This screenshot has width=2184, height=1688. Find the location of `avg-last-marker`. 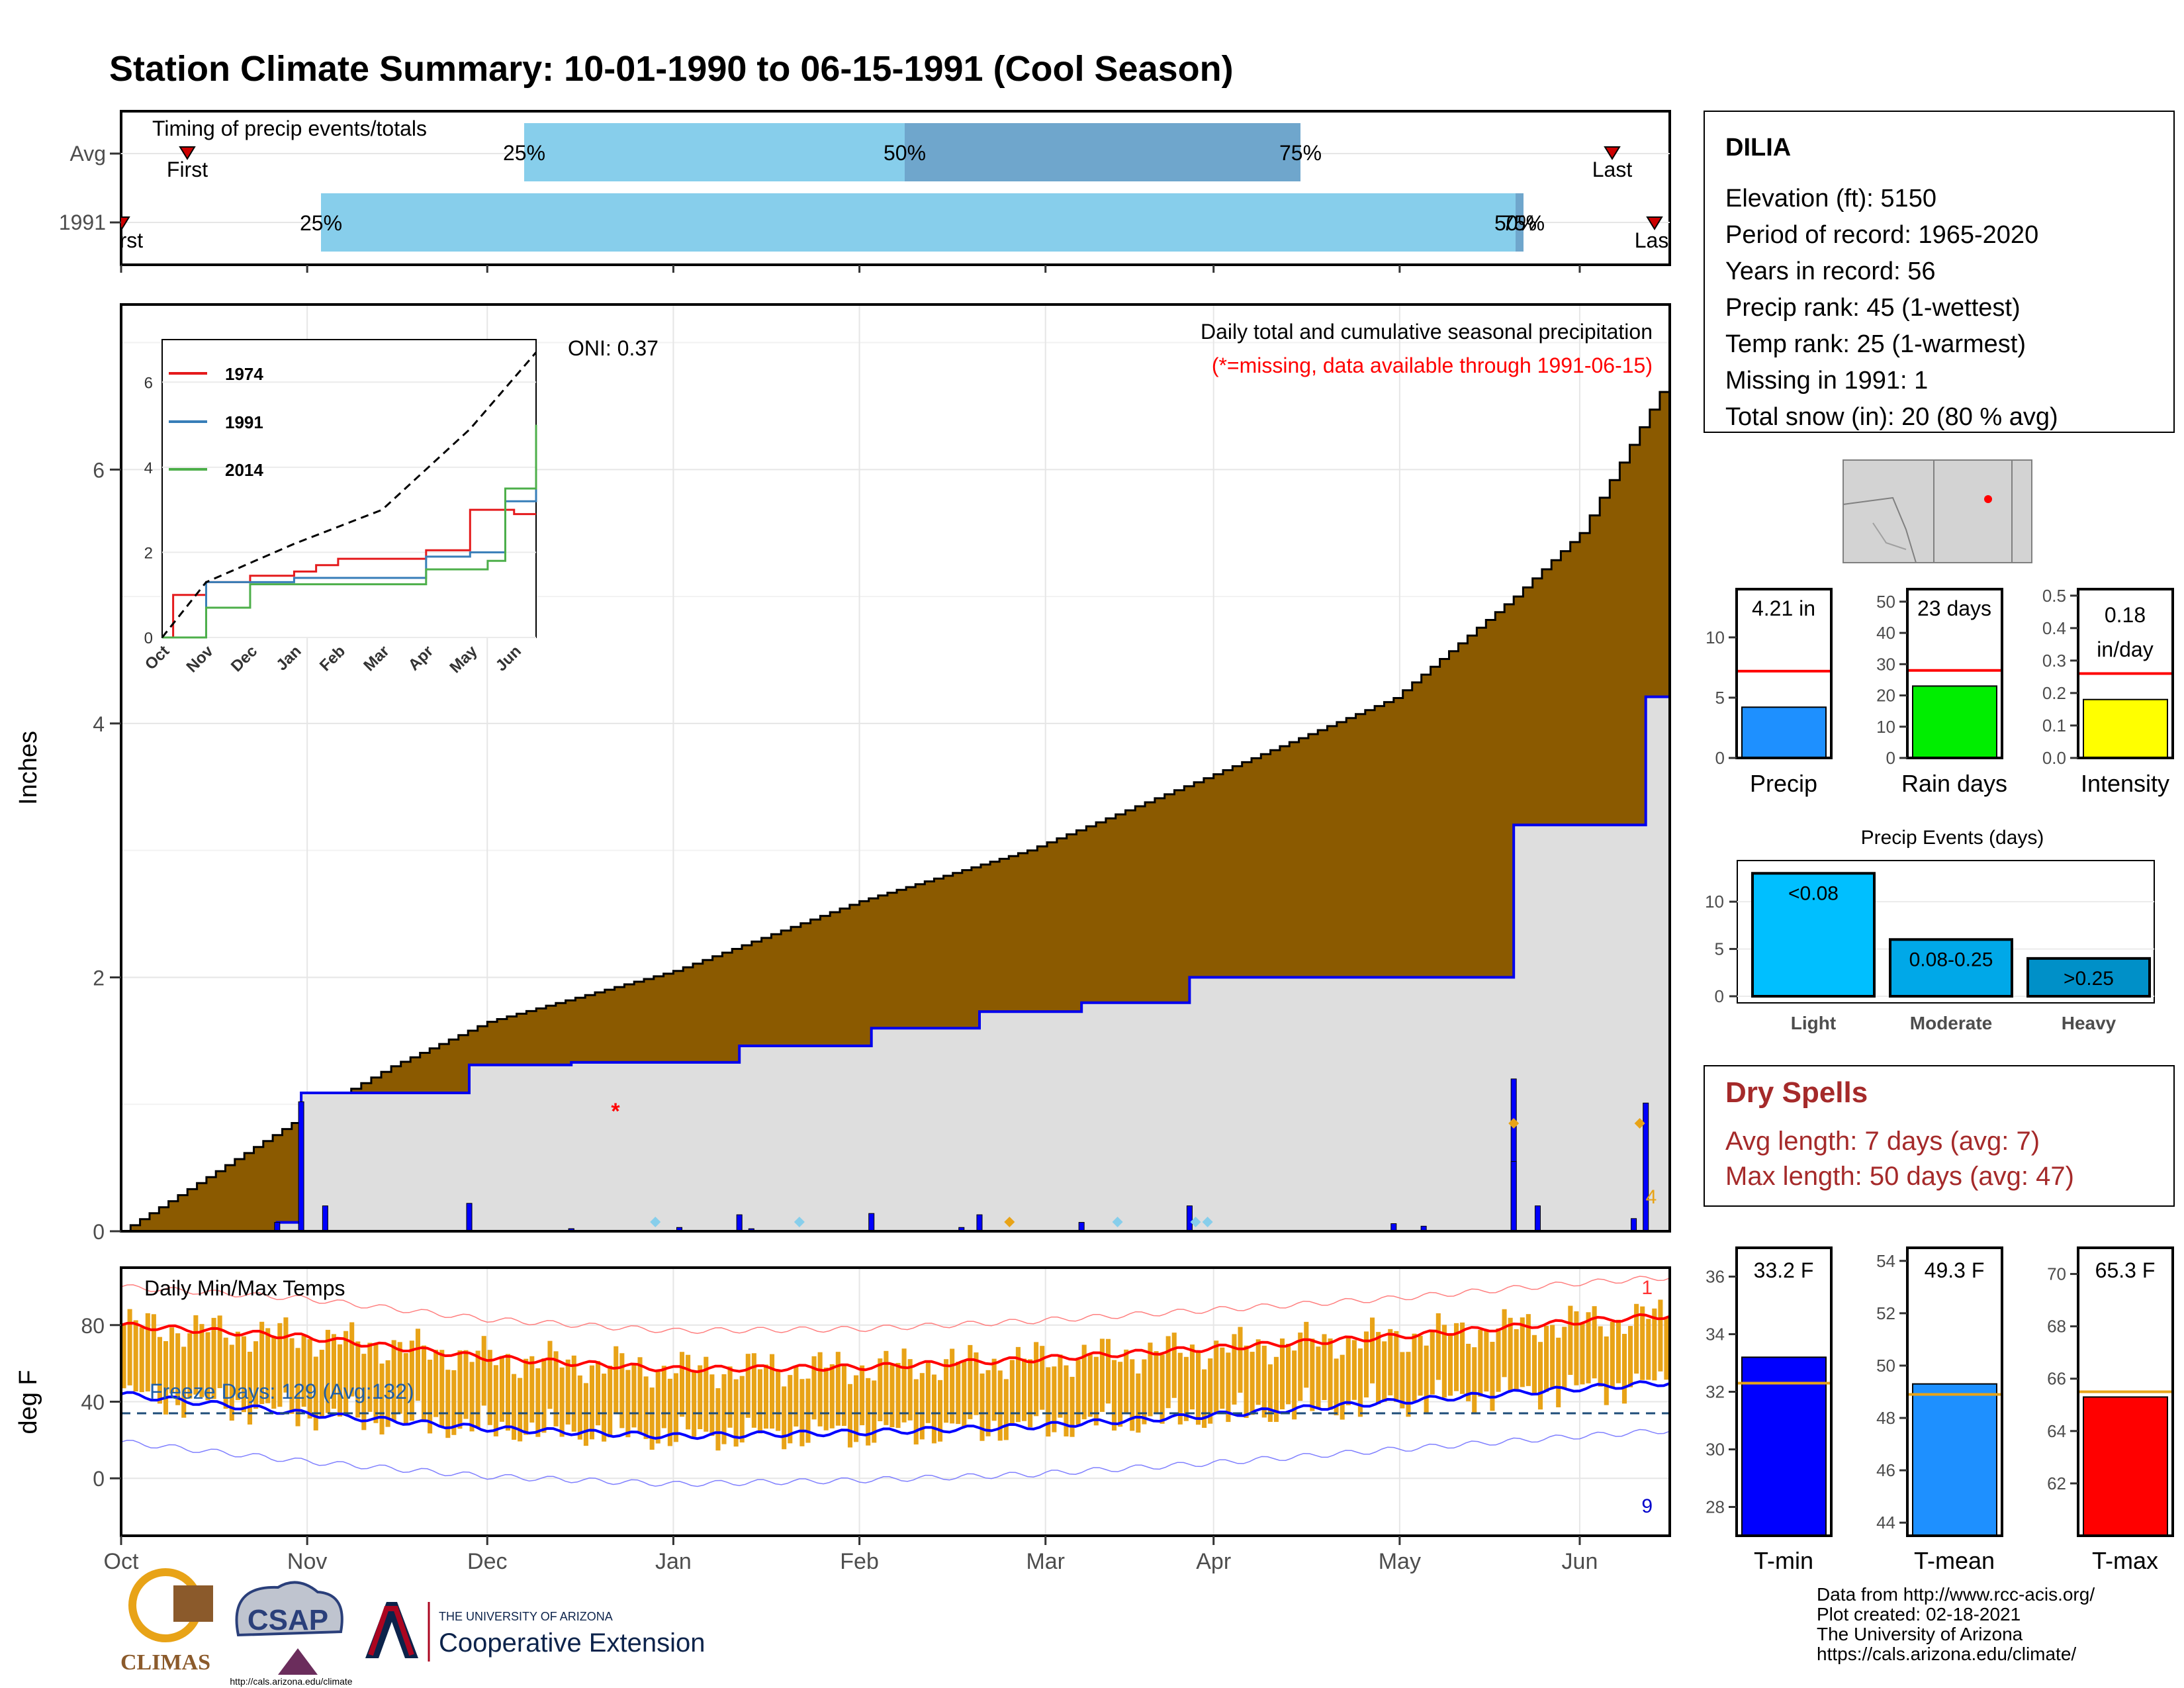

avg-last-marker is located at coordinates (1612, 153).